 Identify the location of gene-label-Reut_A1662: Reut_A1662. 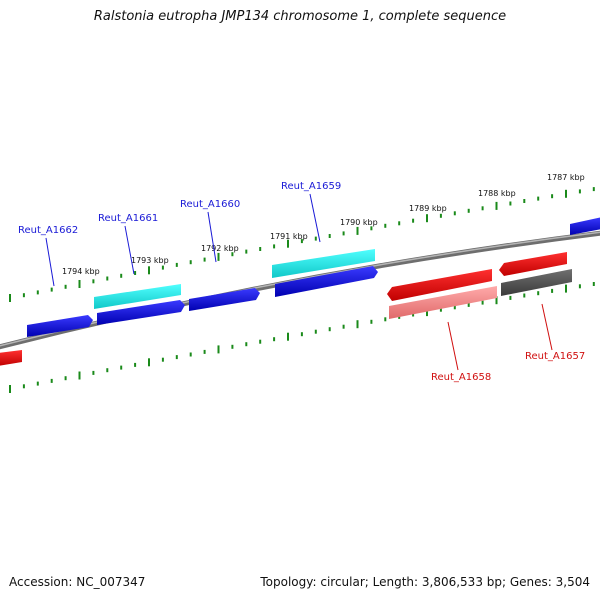
(48, 230).